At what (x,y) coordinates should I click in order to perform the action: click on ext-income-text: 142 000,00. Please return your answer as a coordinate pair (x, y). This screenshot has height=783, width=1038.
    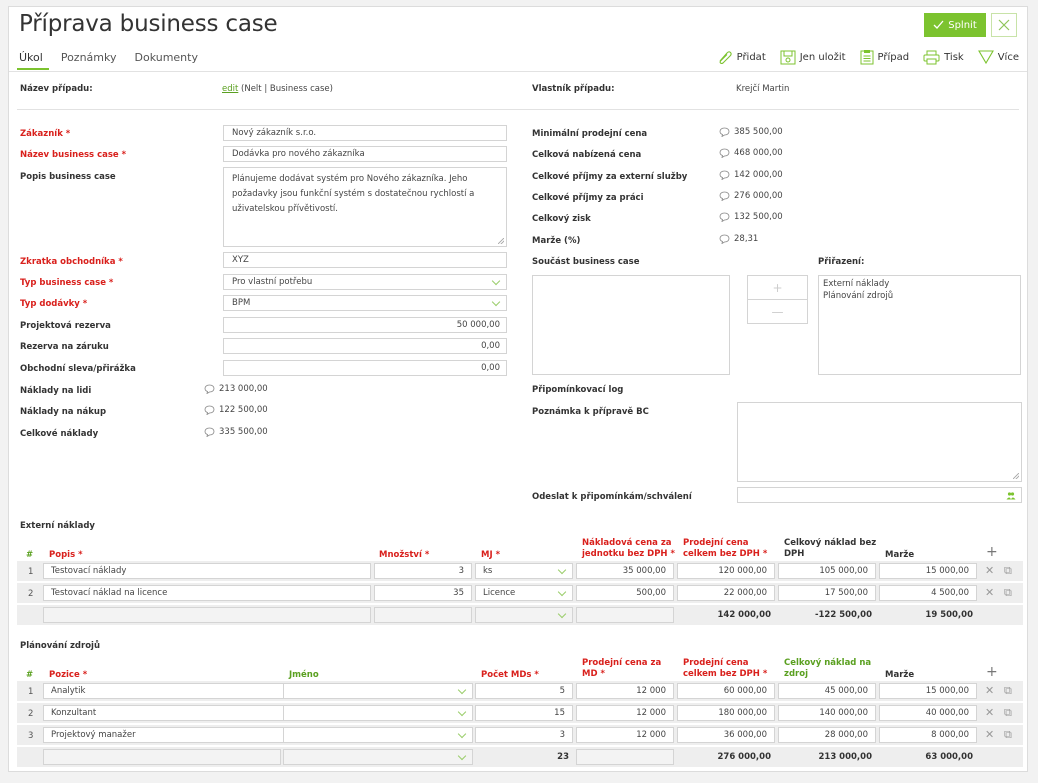
    Looking at the image, I should click on (758, 175).